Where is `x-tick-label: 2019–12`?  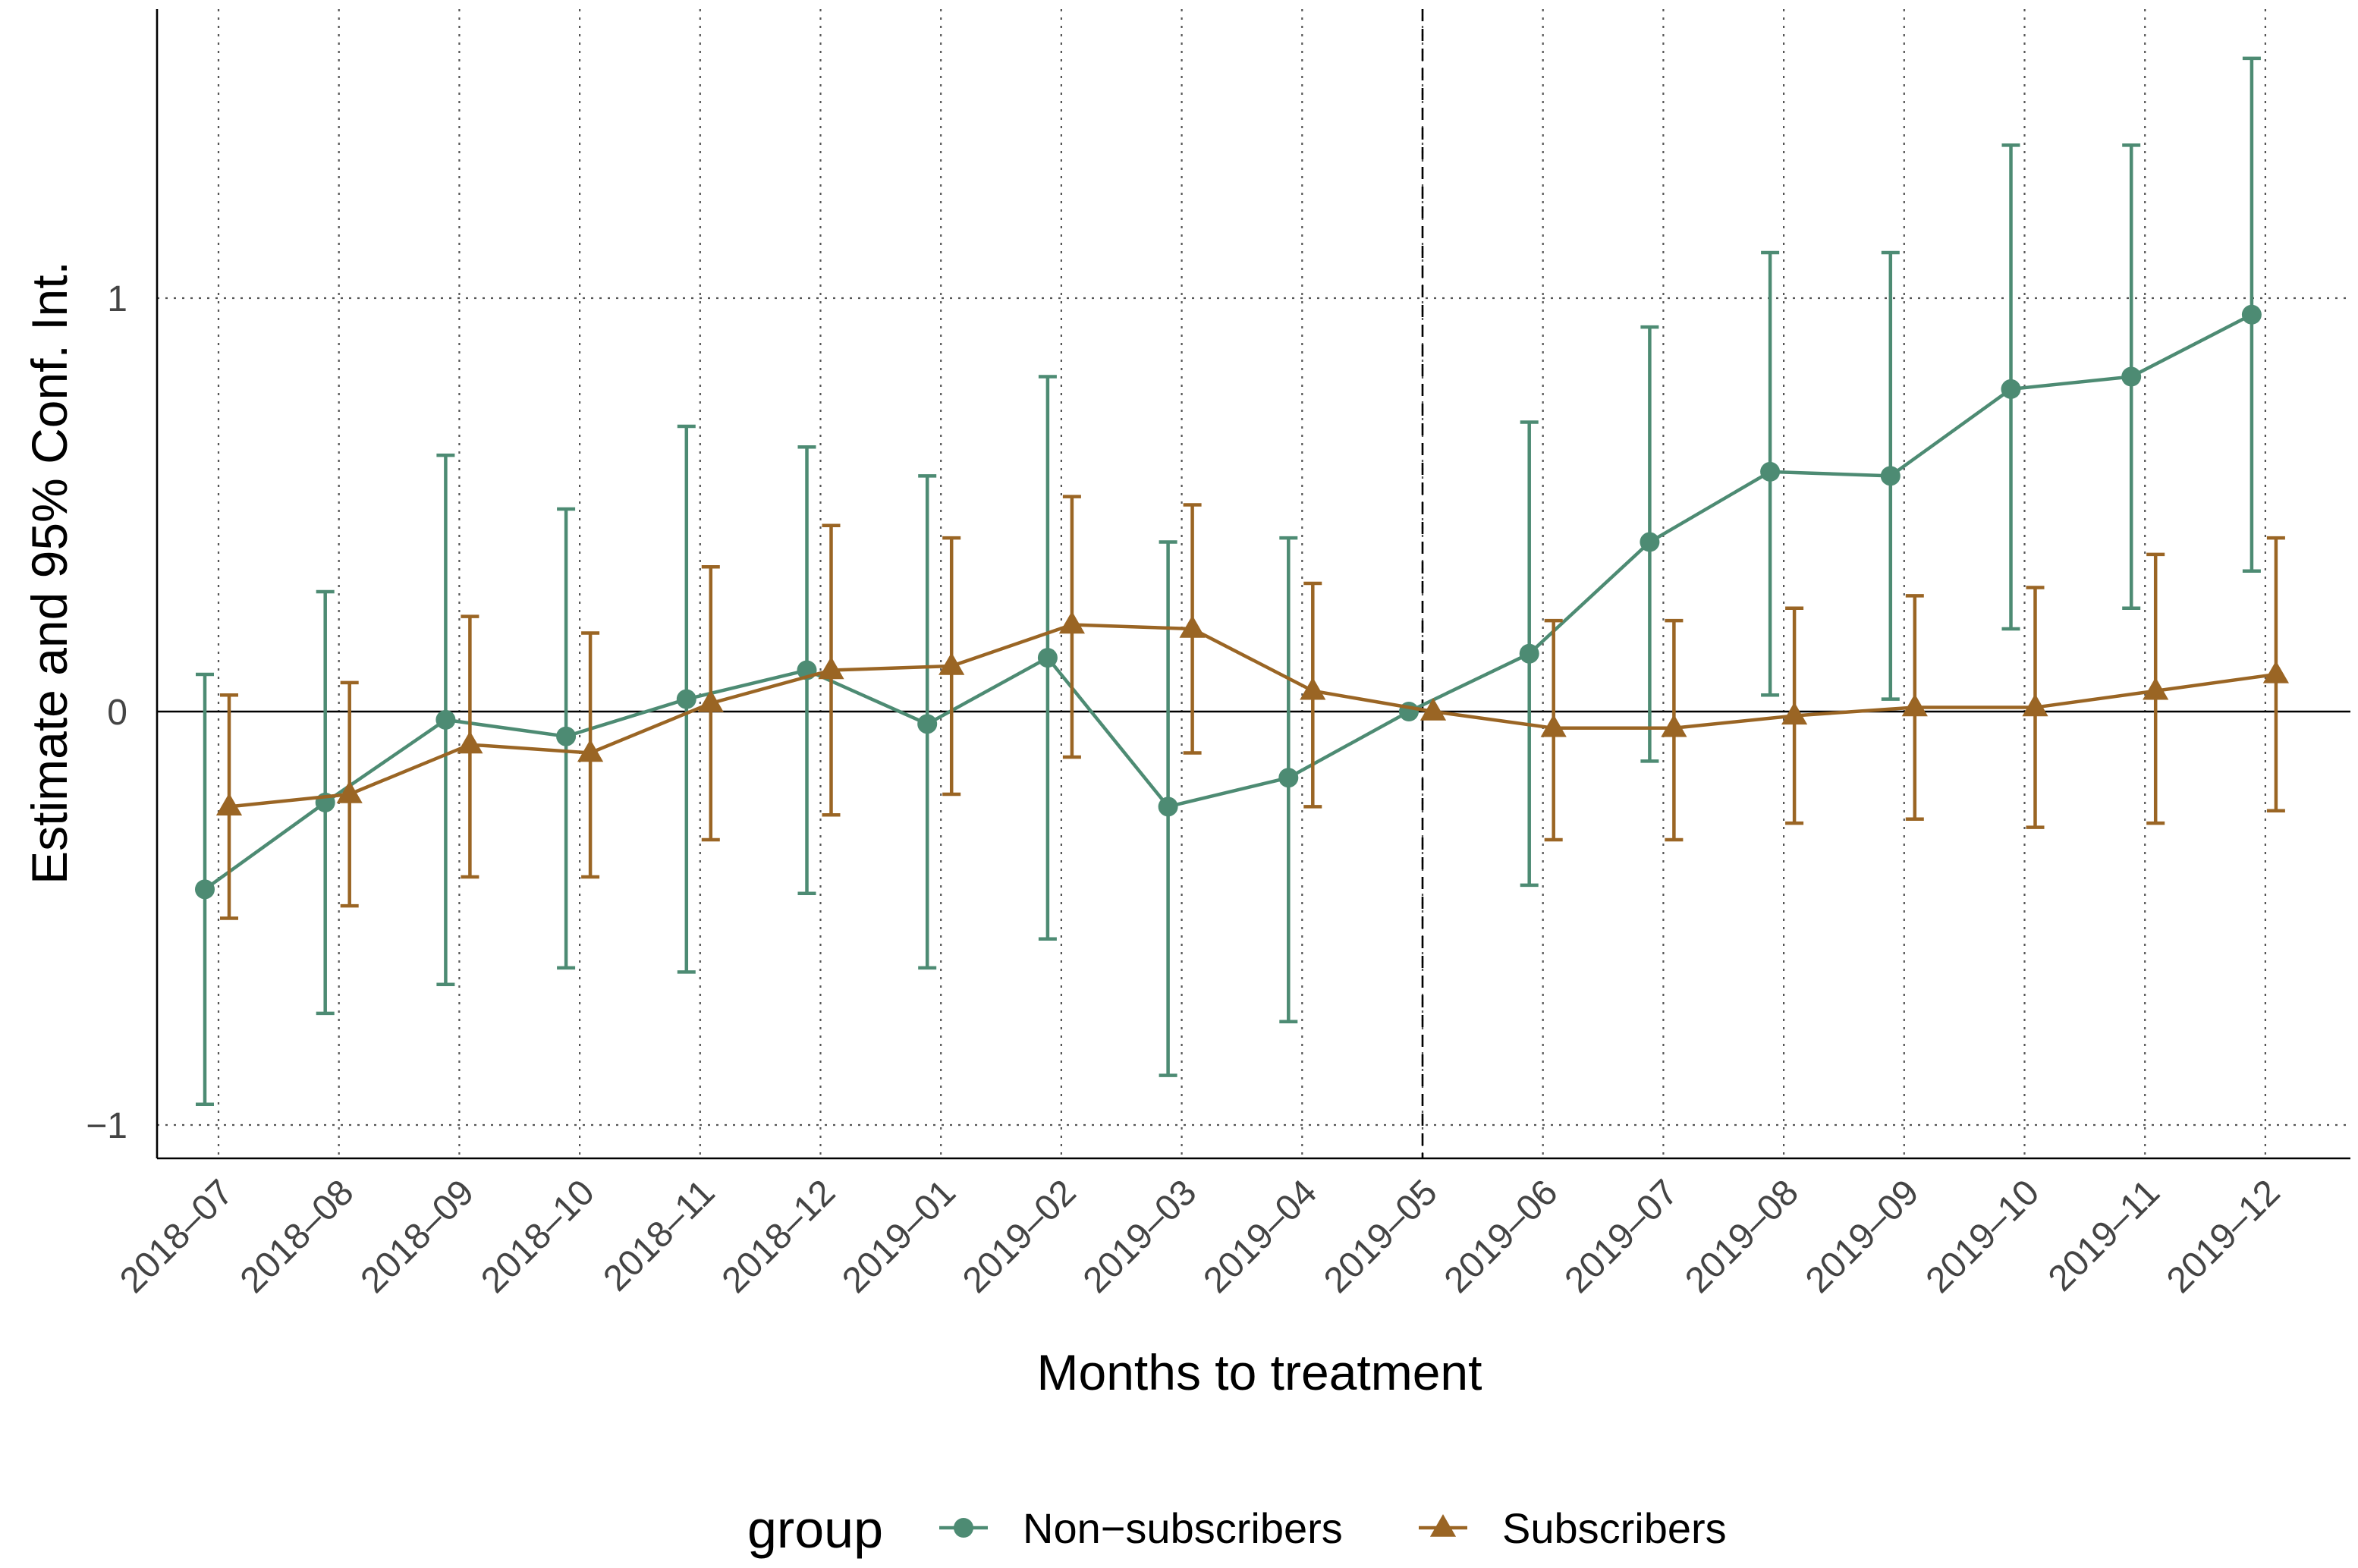
x-tick-label: 2019–12 is located at coordinates (2223, 1236).